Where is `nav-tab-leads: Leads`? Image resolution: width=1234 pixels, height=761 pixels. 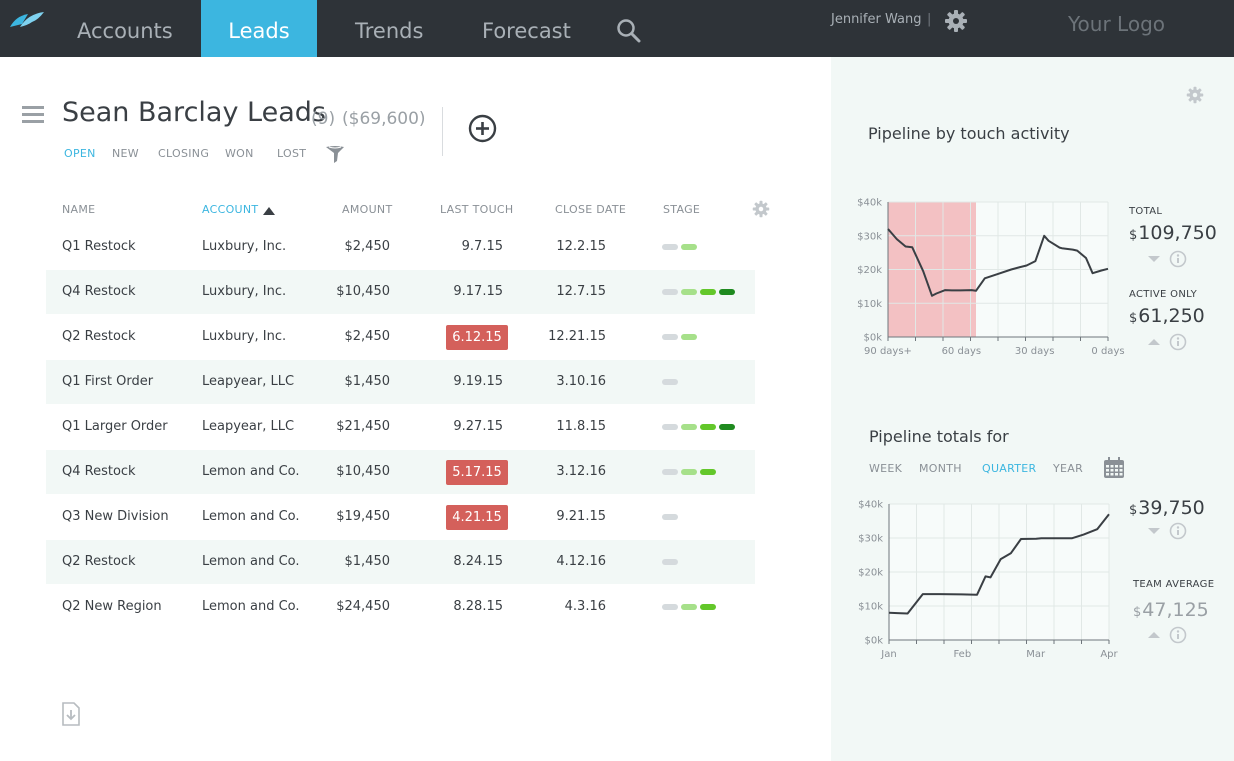
nav-tab-leads: Leads is located at coordinates (259, 28).